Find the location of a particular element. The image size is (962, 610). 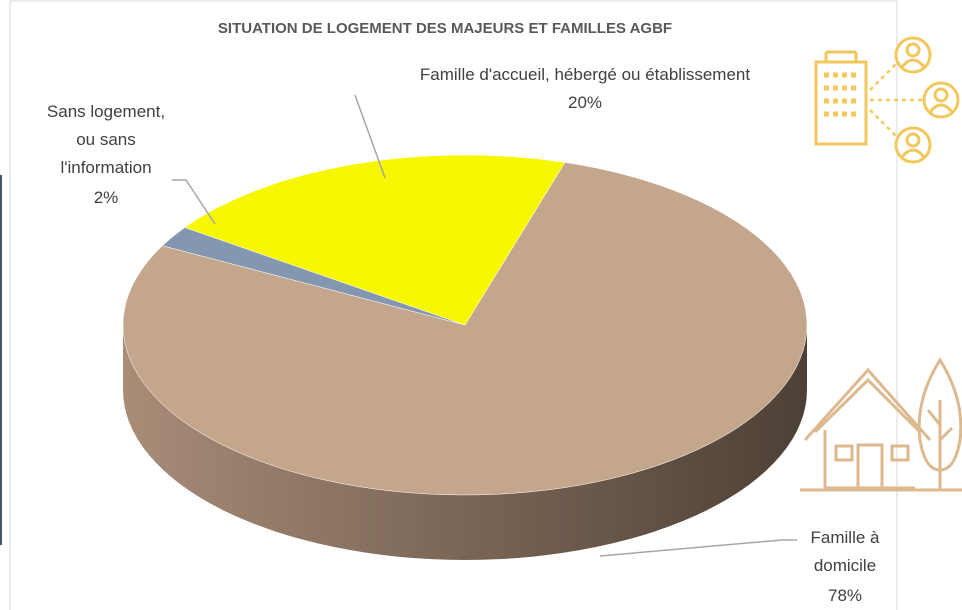

data-label-value: 20% is located at coordinates (585, 102).